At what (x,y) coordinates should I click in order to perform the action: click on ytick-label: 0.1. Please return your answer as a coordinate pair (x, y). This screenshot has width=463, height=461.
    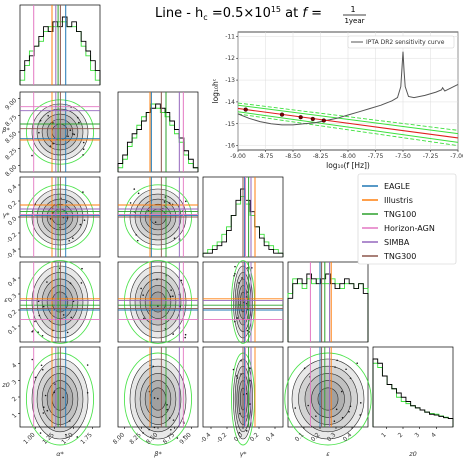
    Looking at the image, I should click on (13, 330).